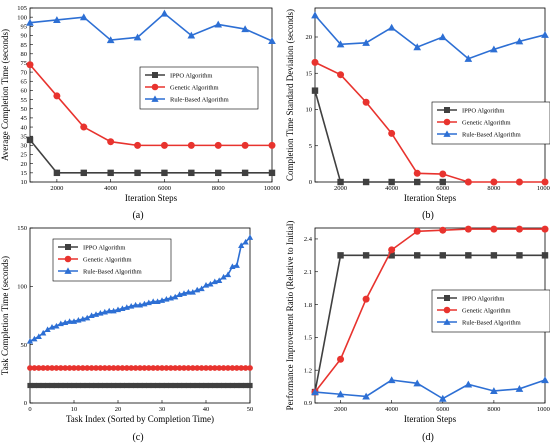 This screenshot has height=445, width=550. I want to click on y-tick-label: 5, so click(310, 146).